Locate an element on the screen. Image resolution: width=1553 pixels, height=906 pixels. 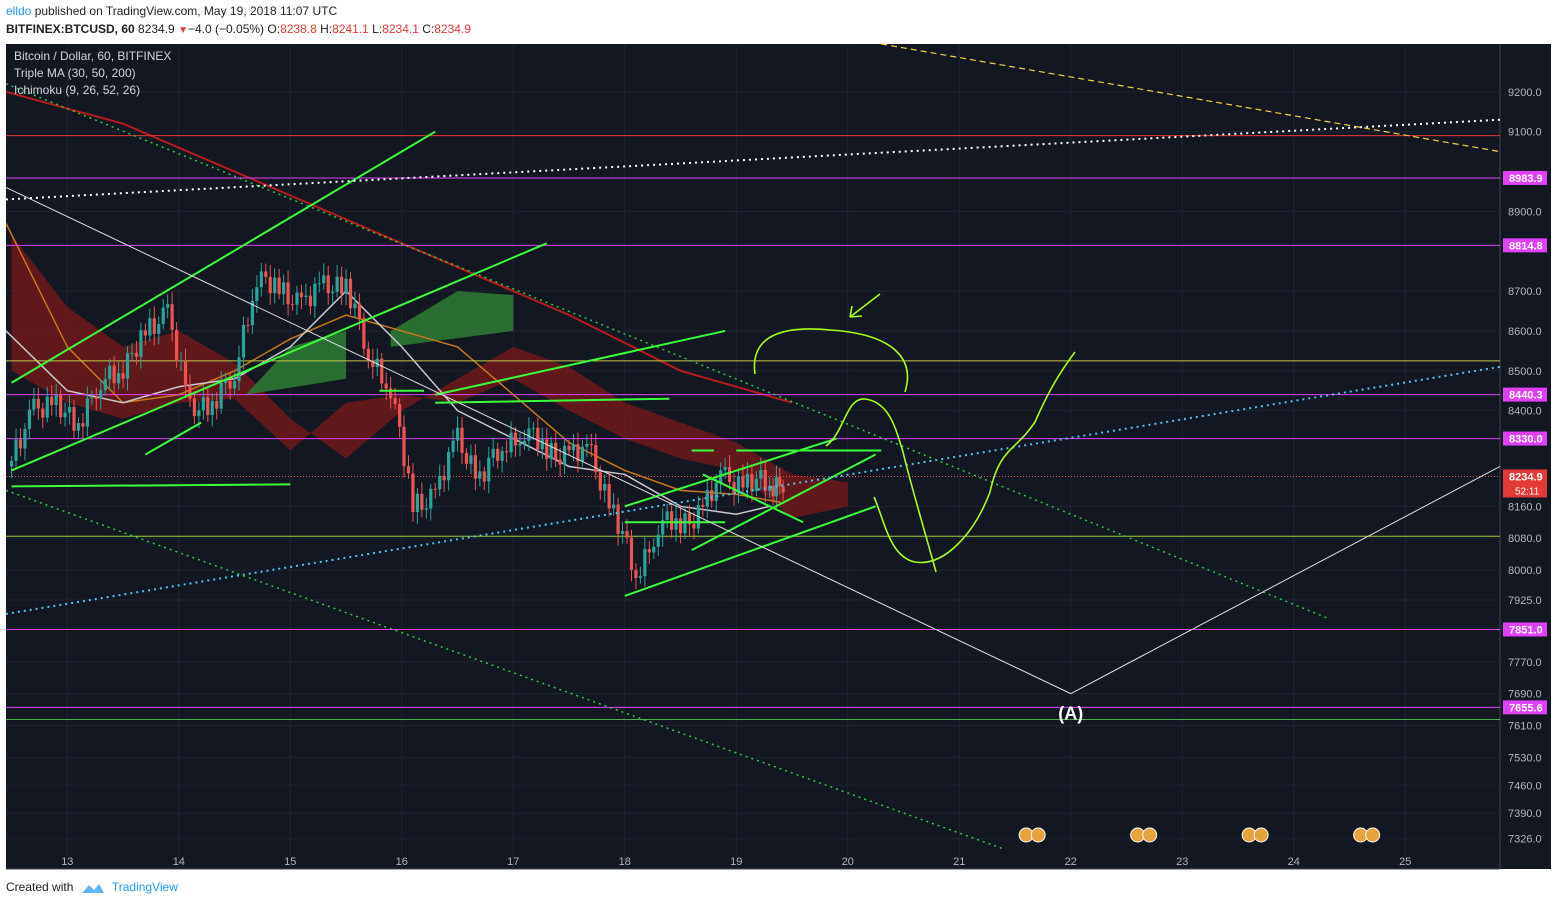
price-axis-label: 9200.0 is located at coordinates (1525, 93).